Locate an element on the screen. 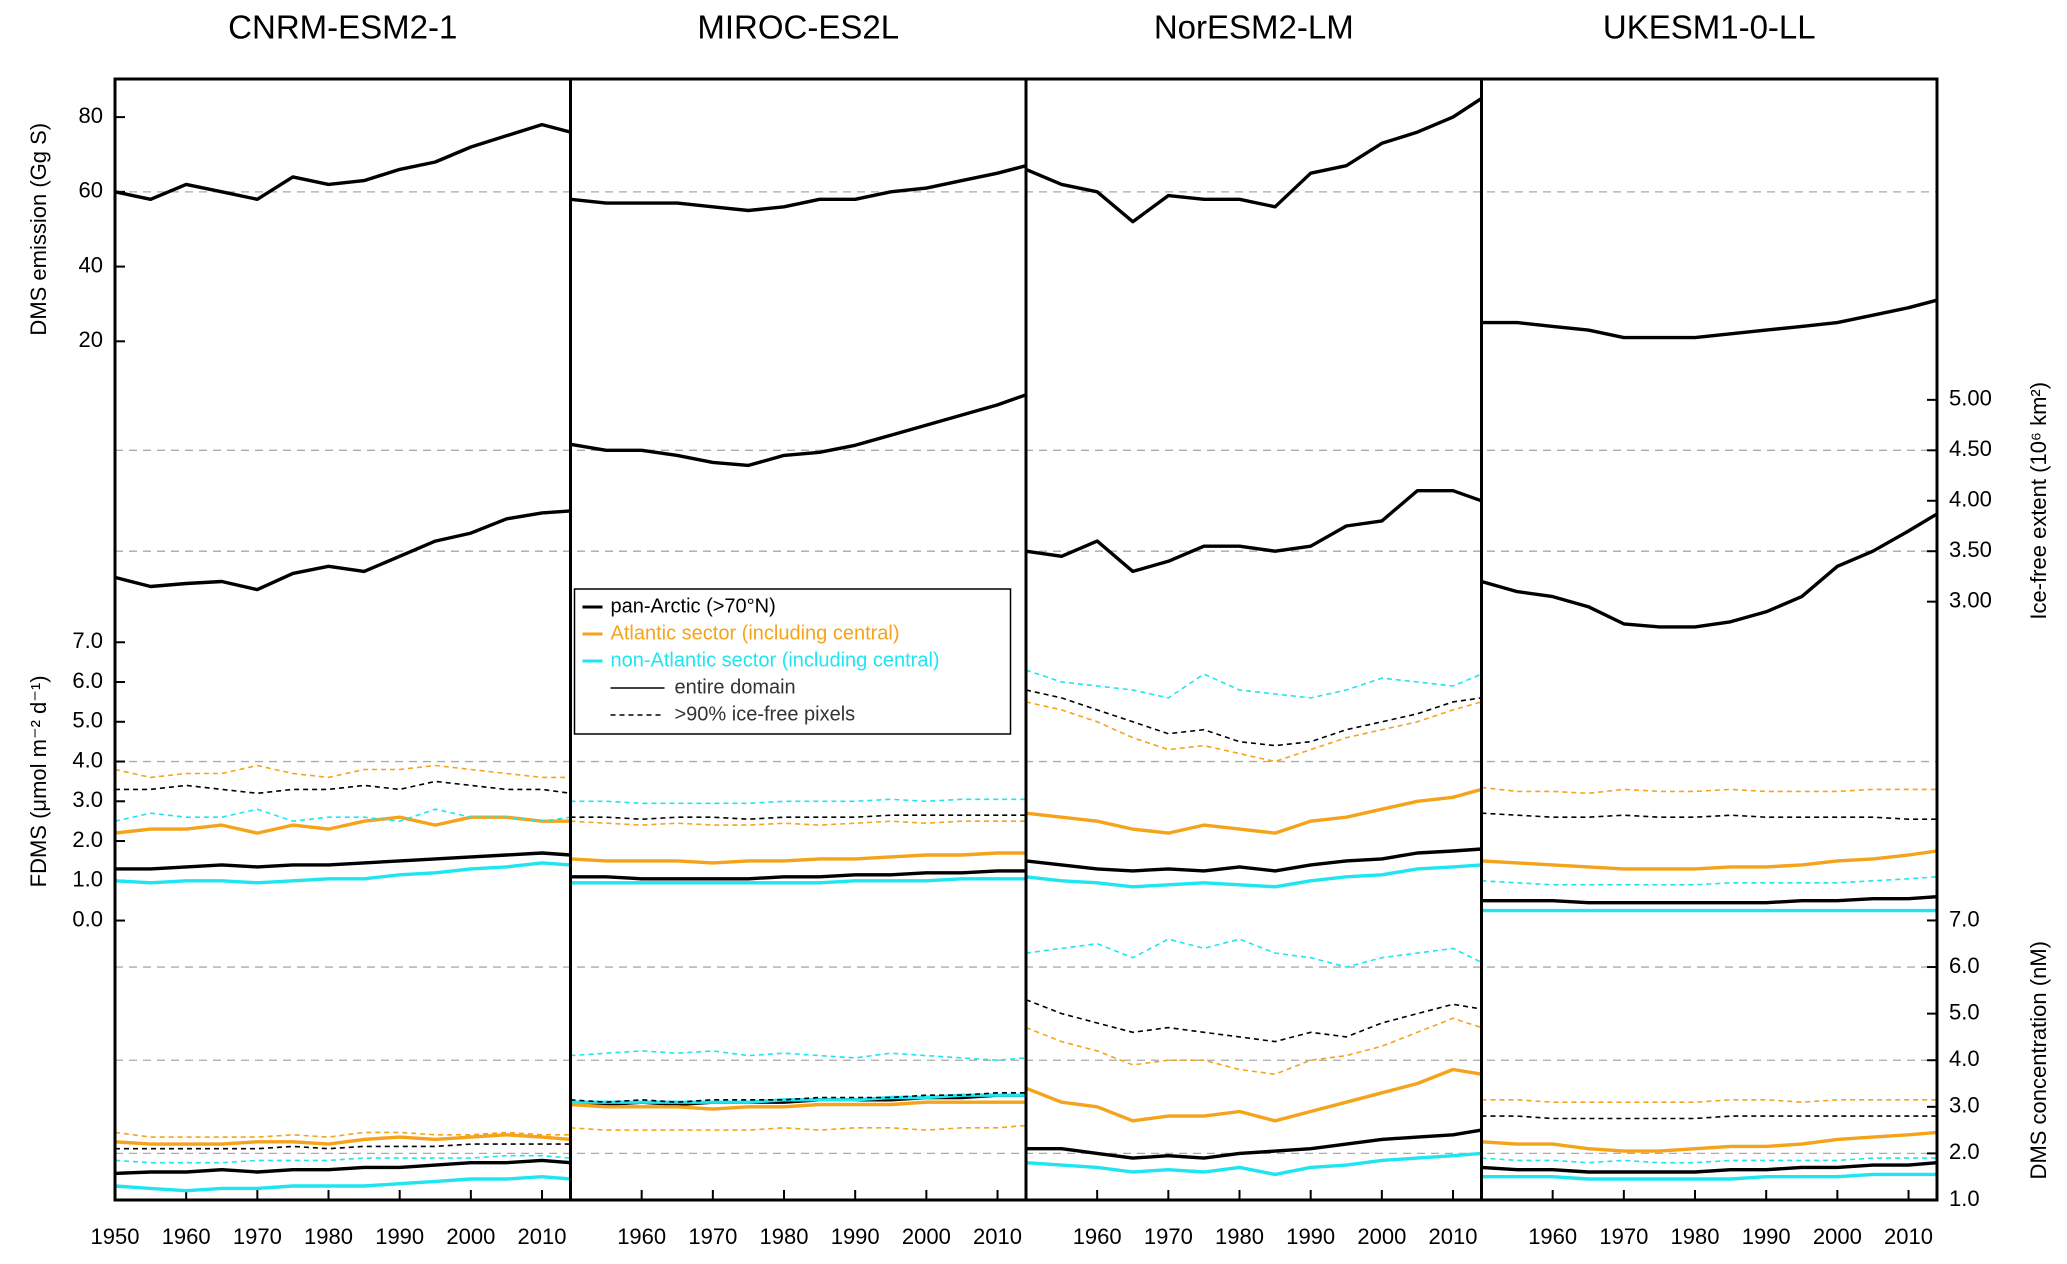 Image resolution: width=2067 pixels, height=1264 pixels. y-tick-label: 4.50 is located at coordinates (1970, 448).